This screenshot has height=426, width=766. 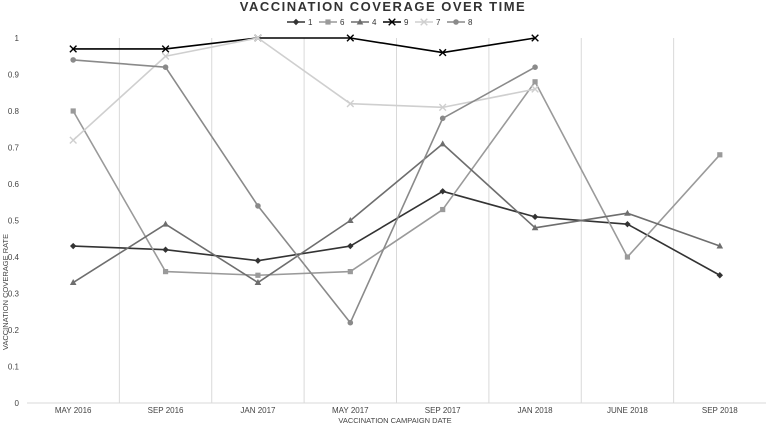 I want to click on x-axis-label: VACCINATION CAMPAIGN DATE, so click(x=394, y=420).